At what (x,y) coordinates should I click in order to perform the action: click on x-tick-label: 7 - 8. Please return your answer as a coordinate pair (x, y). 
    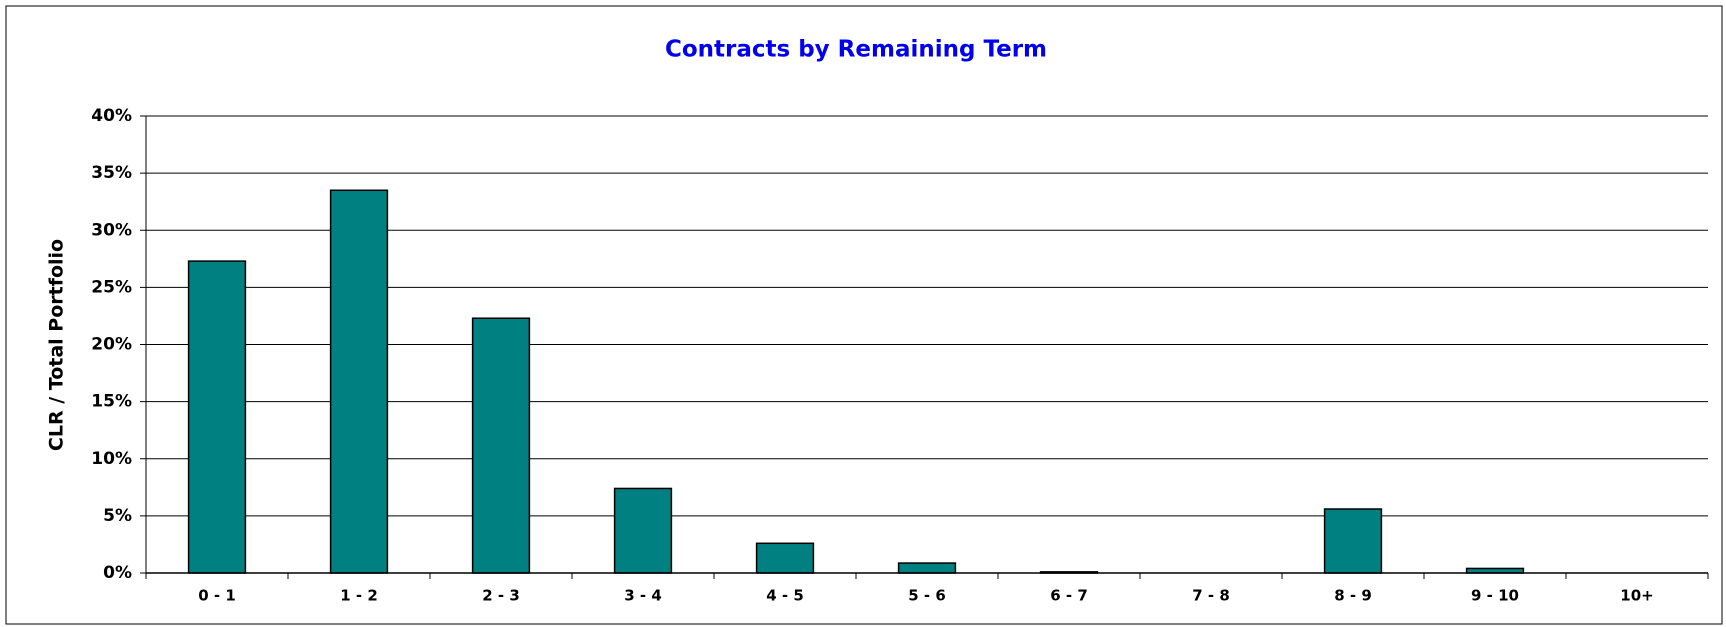
    Looking at the image, I should click on (1211, 596).